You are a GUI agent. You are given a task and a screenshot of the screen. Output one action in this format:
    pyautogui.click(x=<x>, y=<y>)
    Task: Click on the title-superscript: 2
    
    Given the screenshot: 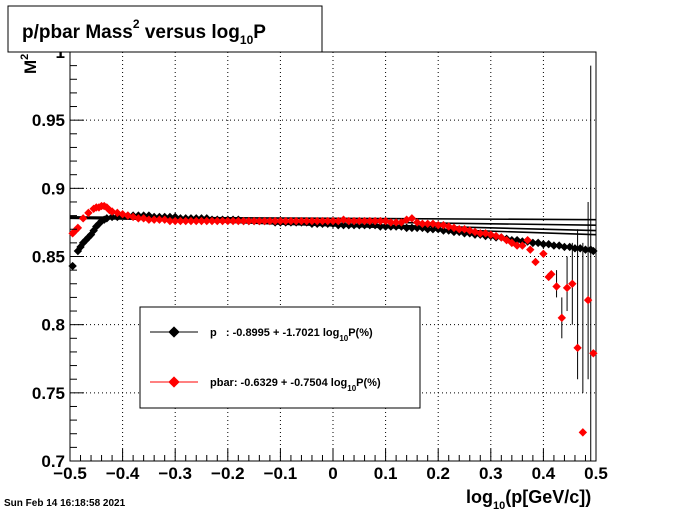 What is the action you would take?
    pyautogui.click(x=136, y=24)
    